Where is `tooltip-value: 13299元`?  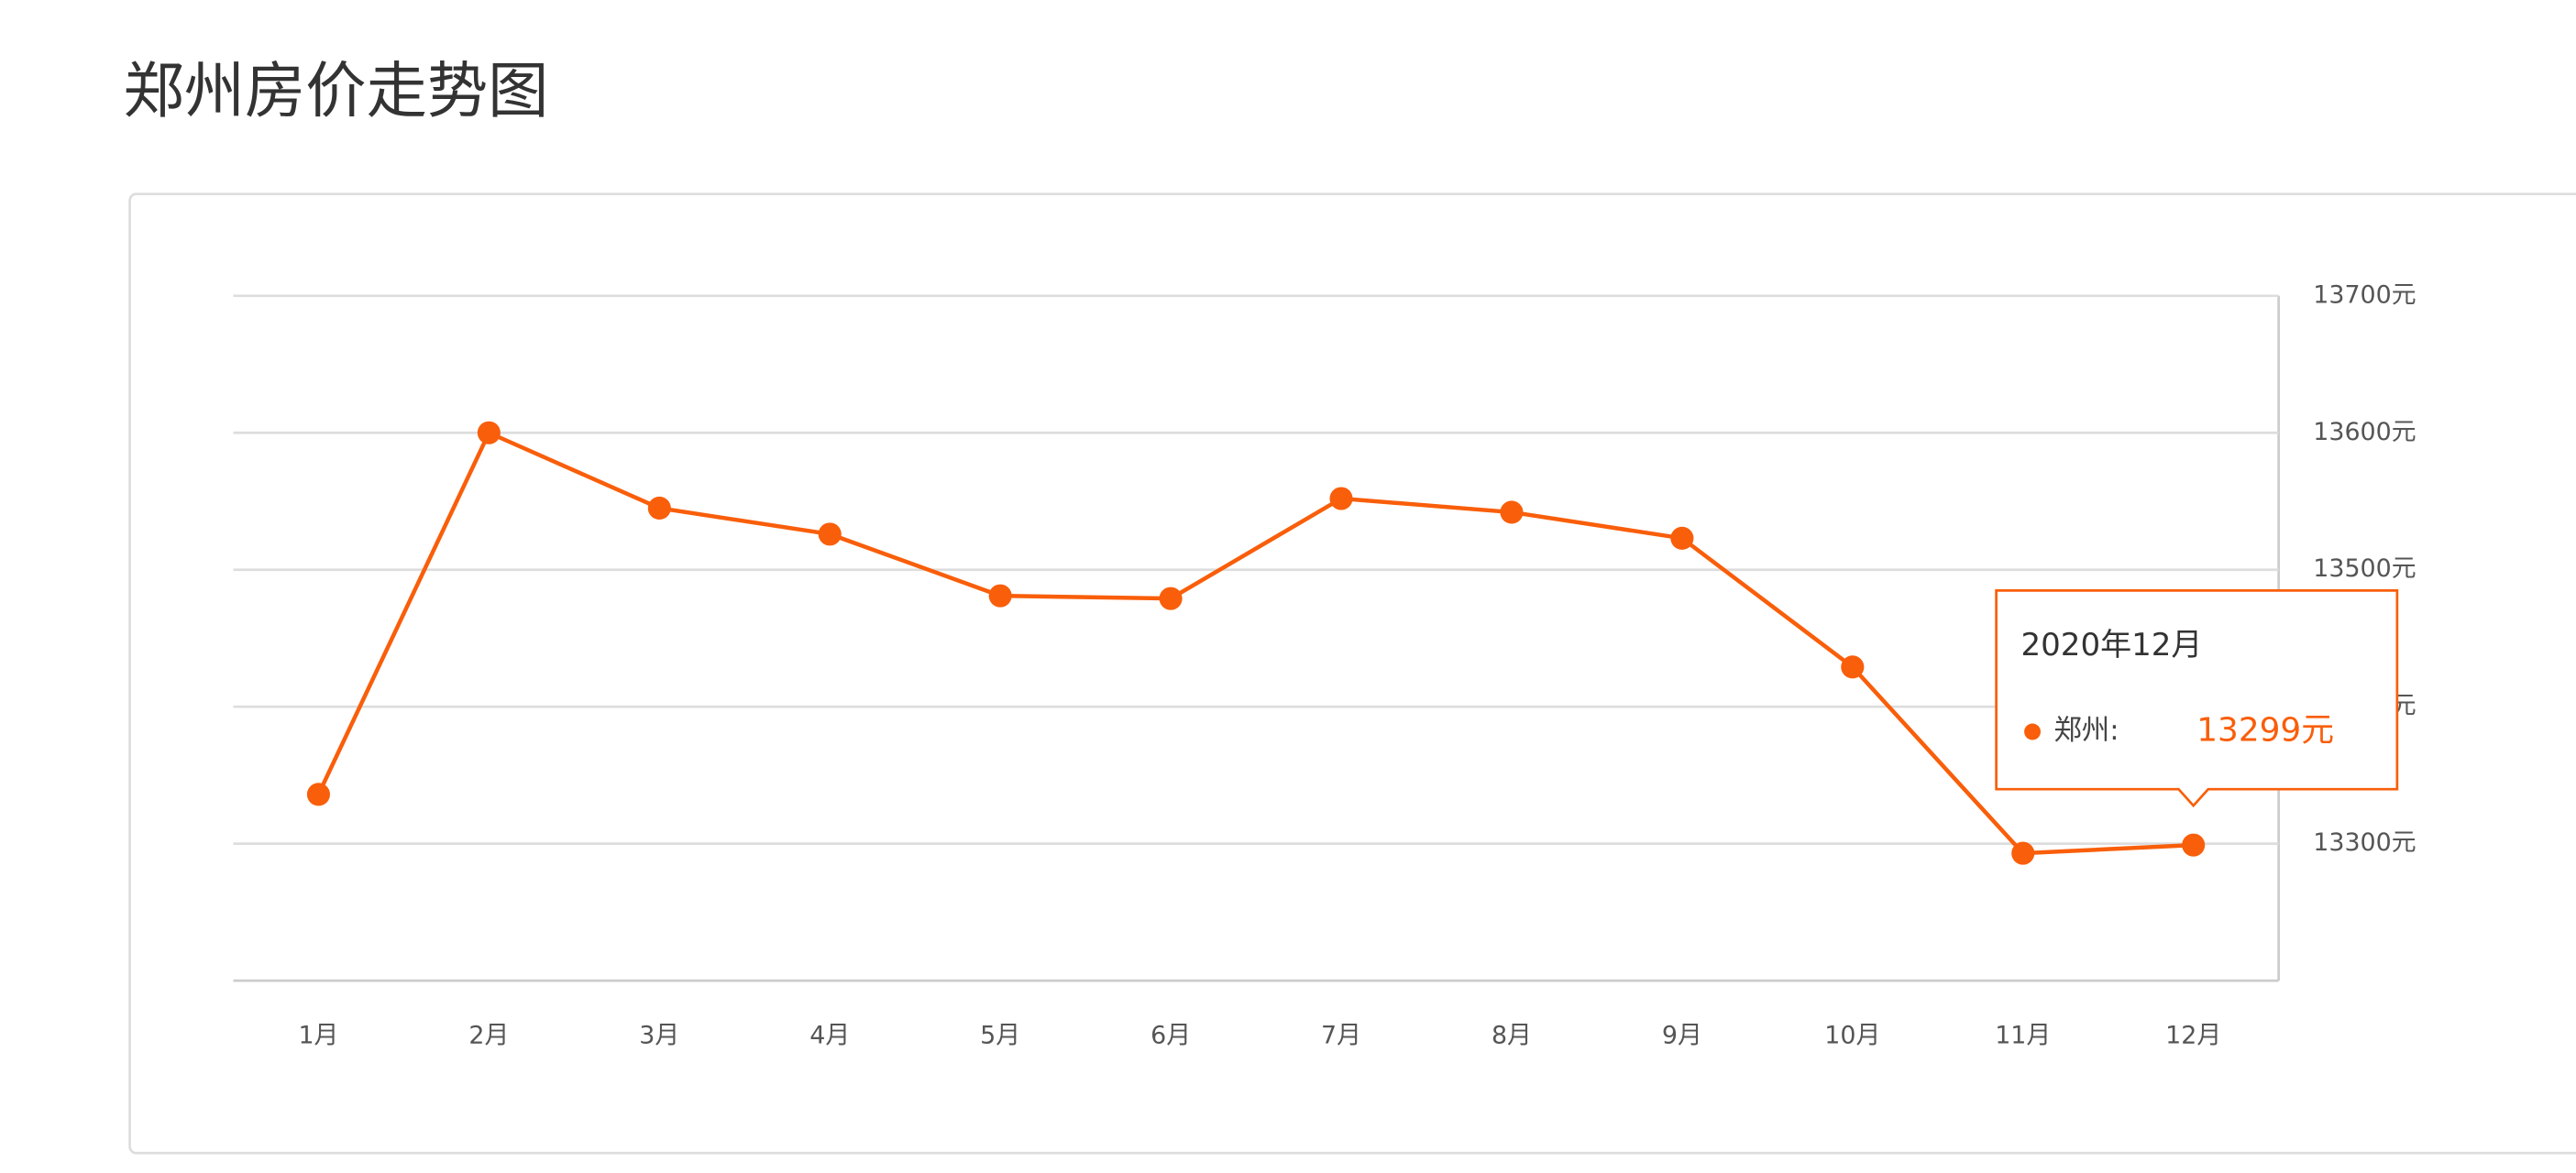
tooltip-value: 13299元 is located at coordinates (2265, 730).